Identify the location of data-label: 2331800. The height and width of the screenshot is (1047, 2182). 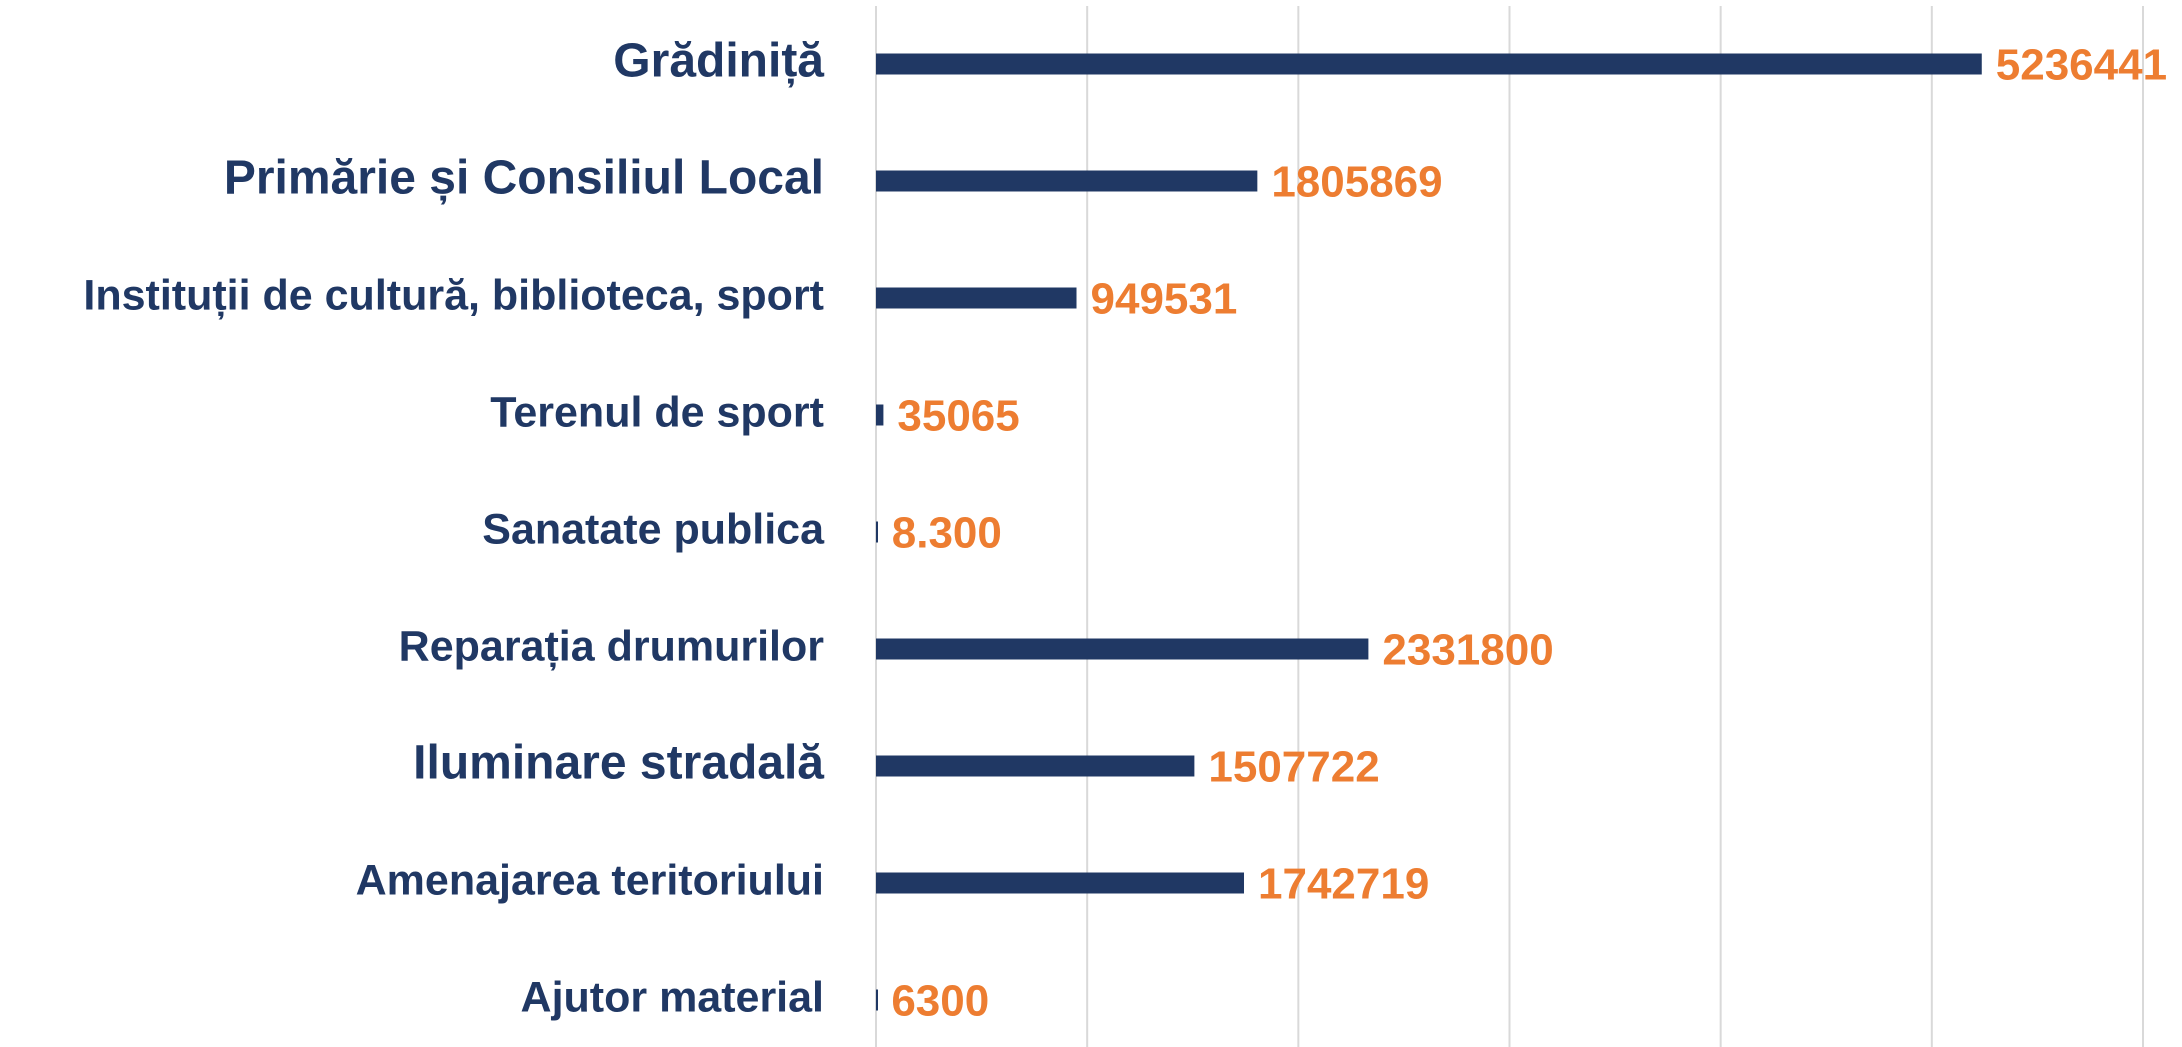
(1467, 650).